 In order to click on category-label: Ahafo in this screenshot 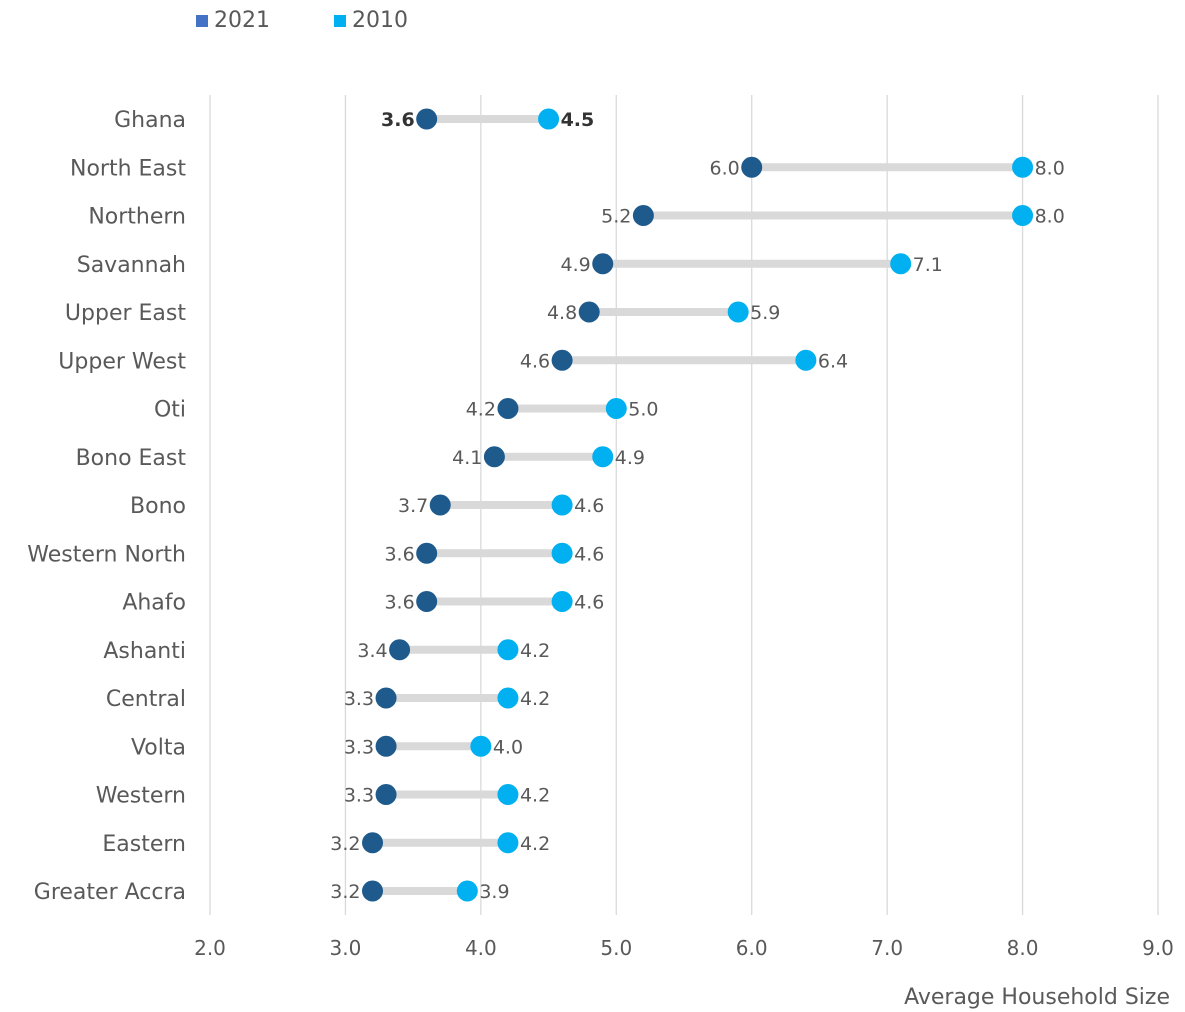, I will do `click(154, 603)`.